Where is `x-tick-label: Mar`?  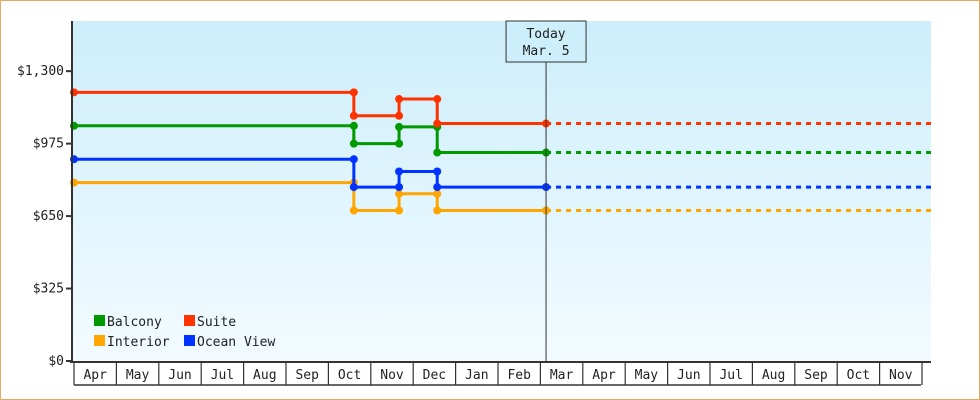
x-tick-label: Mar is located at coordinates (562, 375).